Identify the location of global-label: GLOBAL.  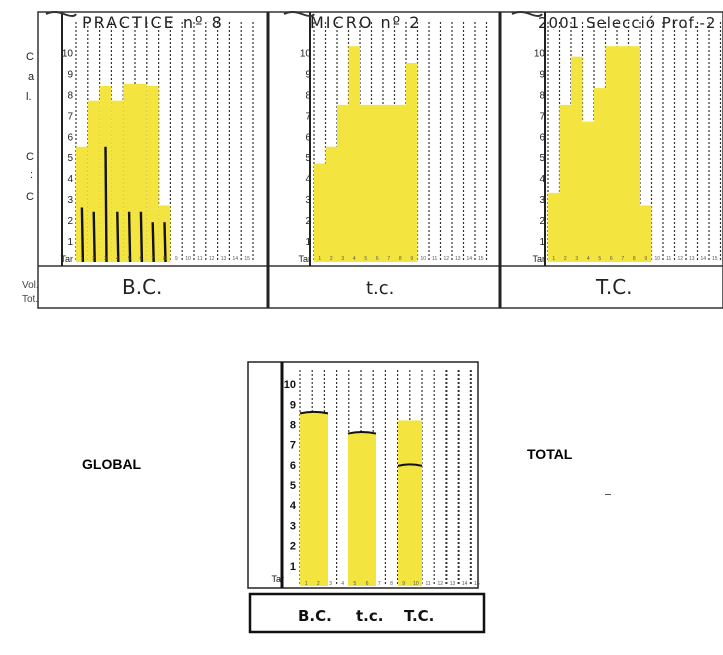
(112, 464).